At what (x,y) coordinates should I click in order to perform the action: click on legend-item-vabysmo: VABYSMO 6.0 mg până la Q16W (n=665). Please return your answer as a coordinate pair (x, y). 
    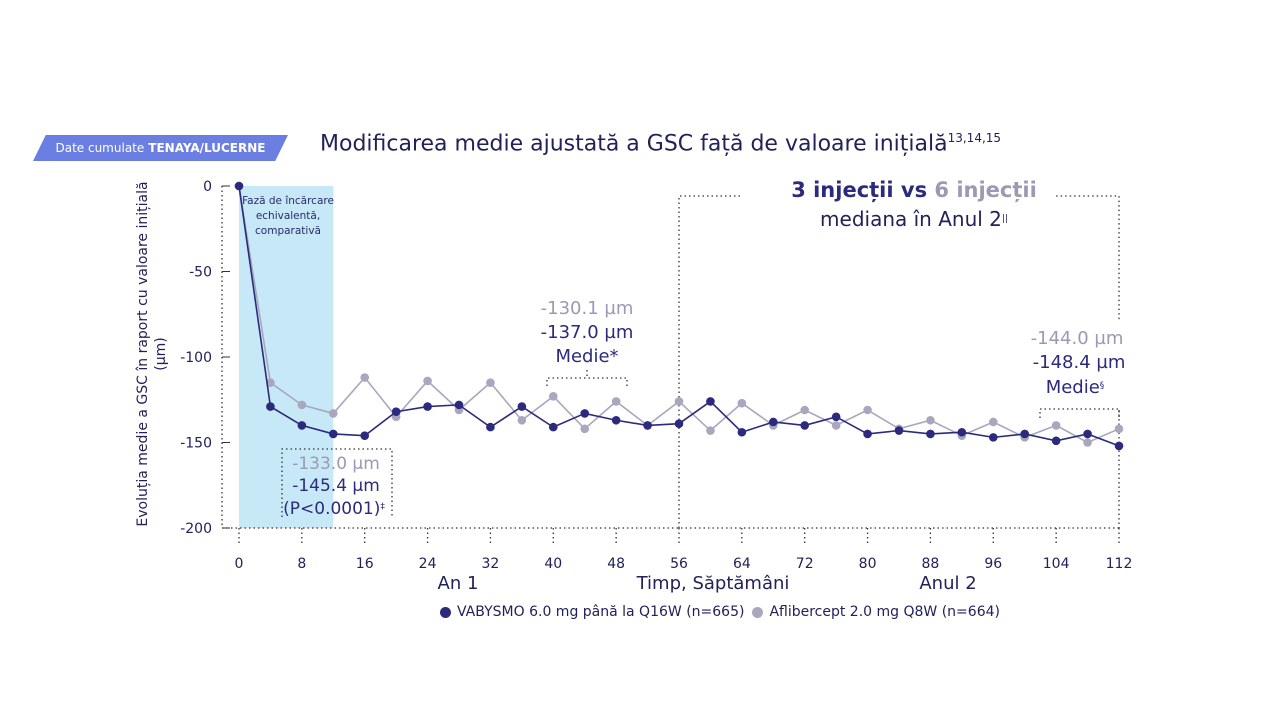
    Looking at the image, I should click on (592, 612).